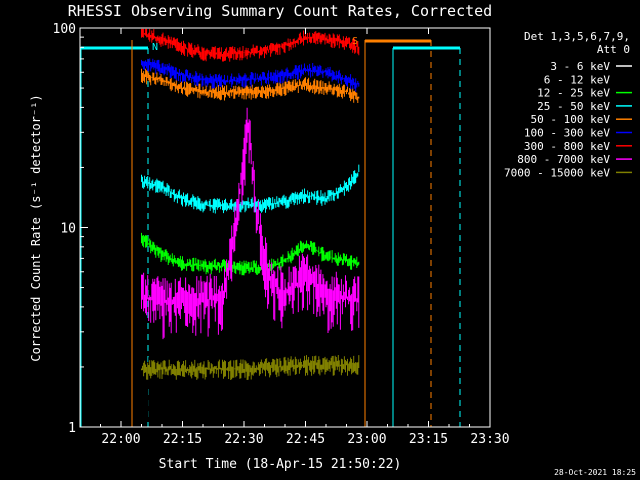  Describe the element at coordinates (120, 439) in the screenshot. I see `x-tick-label: 22:00` at that location.